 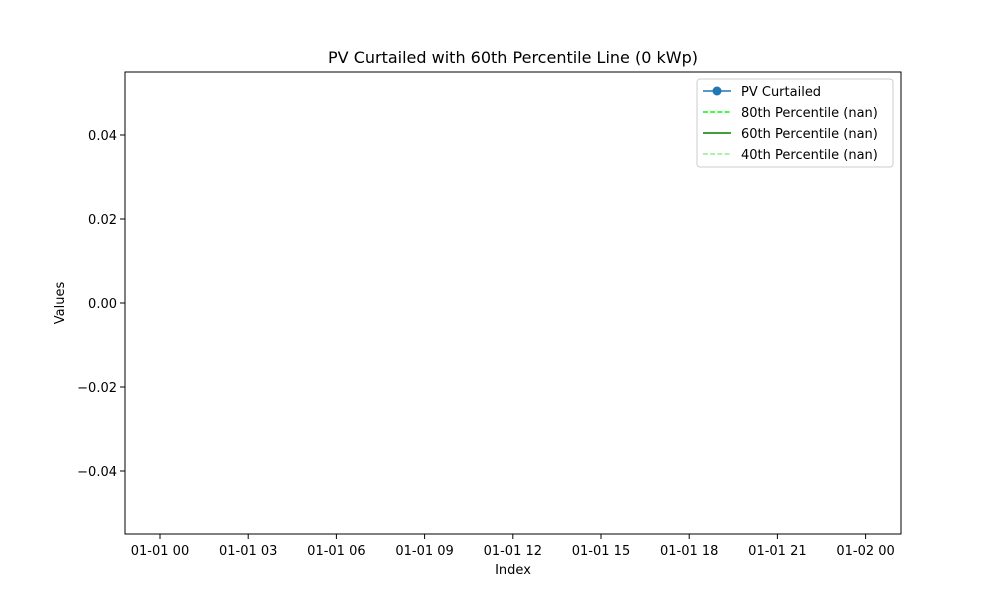 I want to click on x-axis-label: Index, so click(x=513, y=570).